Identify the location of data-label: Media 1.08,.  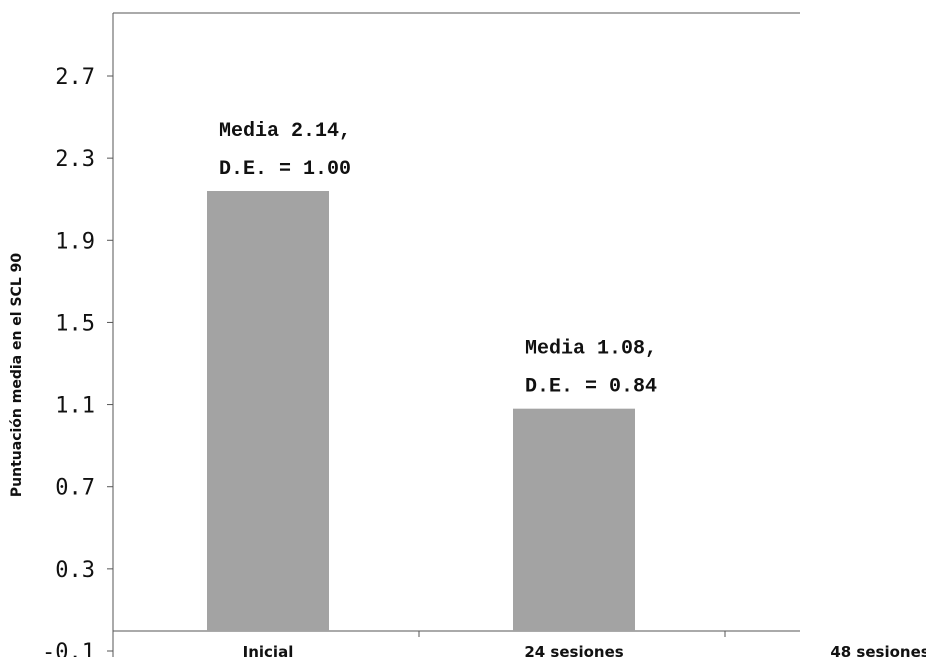
(591, 349).